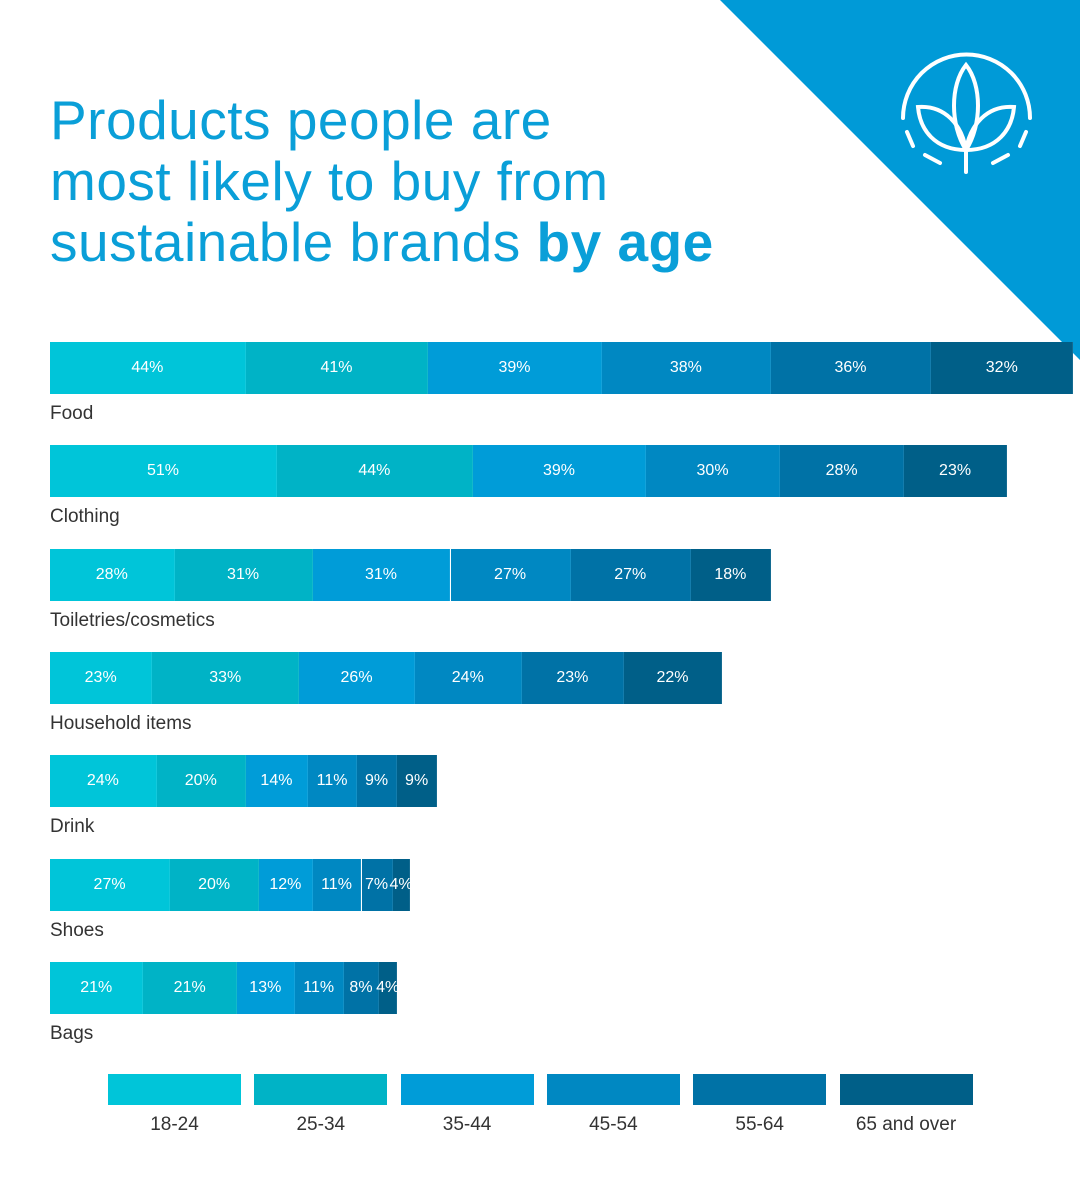  I want to click on bar-segment: 30%, so click(713, 471).